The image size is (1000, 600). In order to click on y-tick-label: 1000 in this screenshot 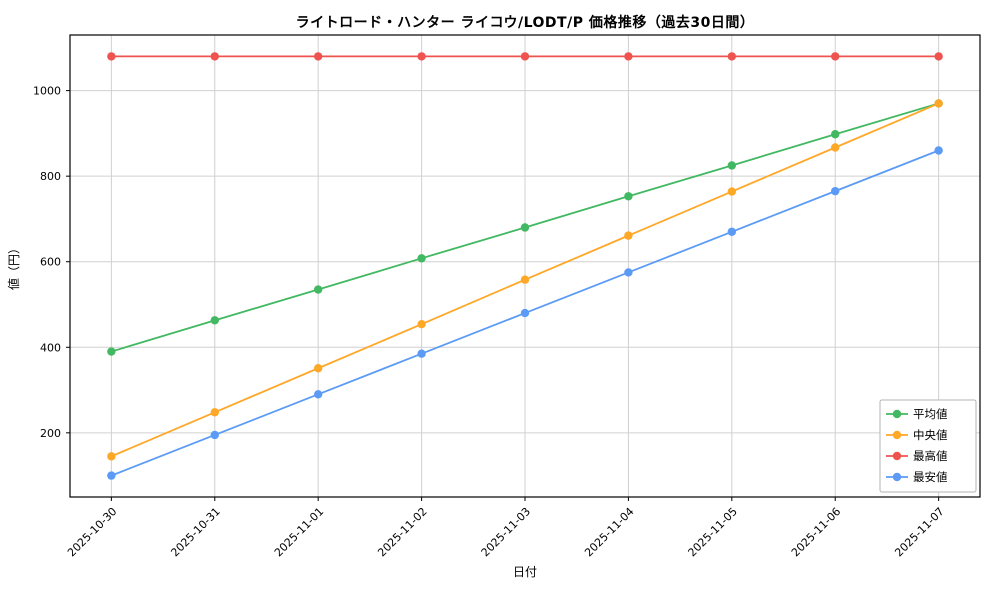, I will do `click(47, 91)`.